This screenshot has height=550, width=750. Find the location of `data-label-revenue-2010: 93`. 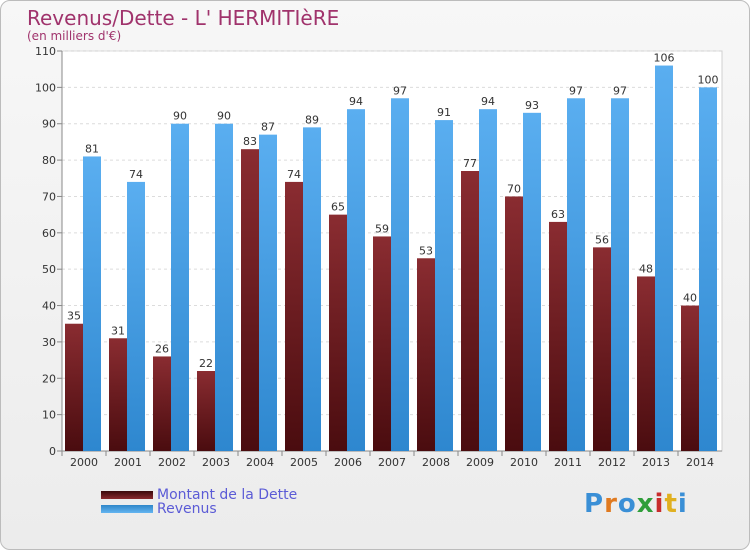

data-label-revenue-2010: 93 is located at coordinates (532, 105).